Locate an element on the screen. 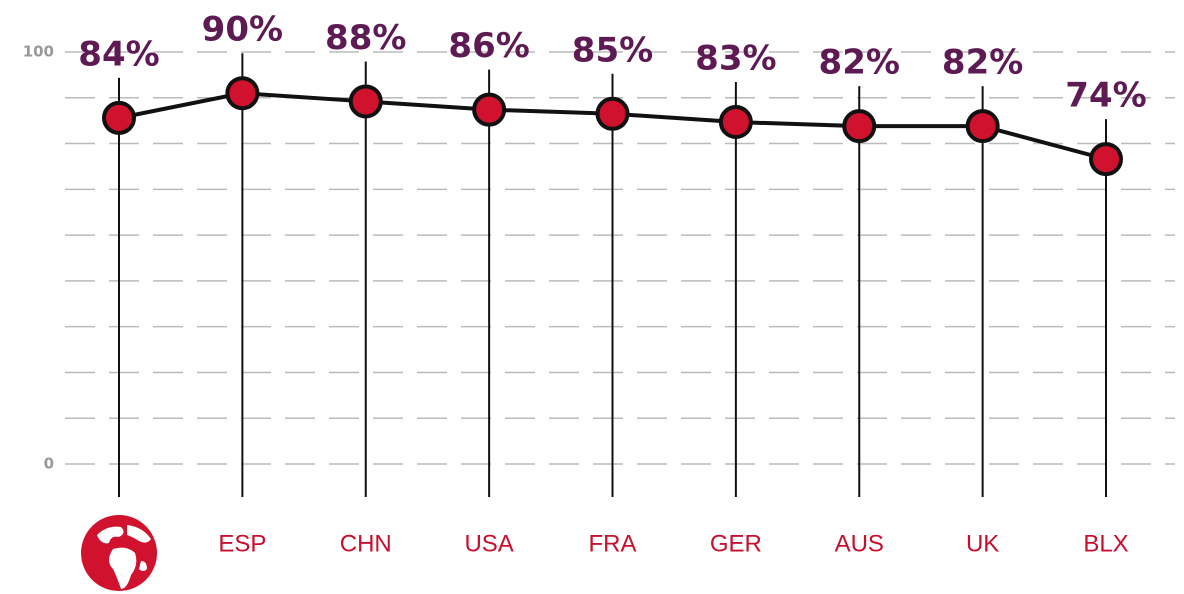 The height and width of the screenshot is (594, 1184). x-tick-label: CHN is located at coordinates (366, 543).